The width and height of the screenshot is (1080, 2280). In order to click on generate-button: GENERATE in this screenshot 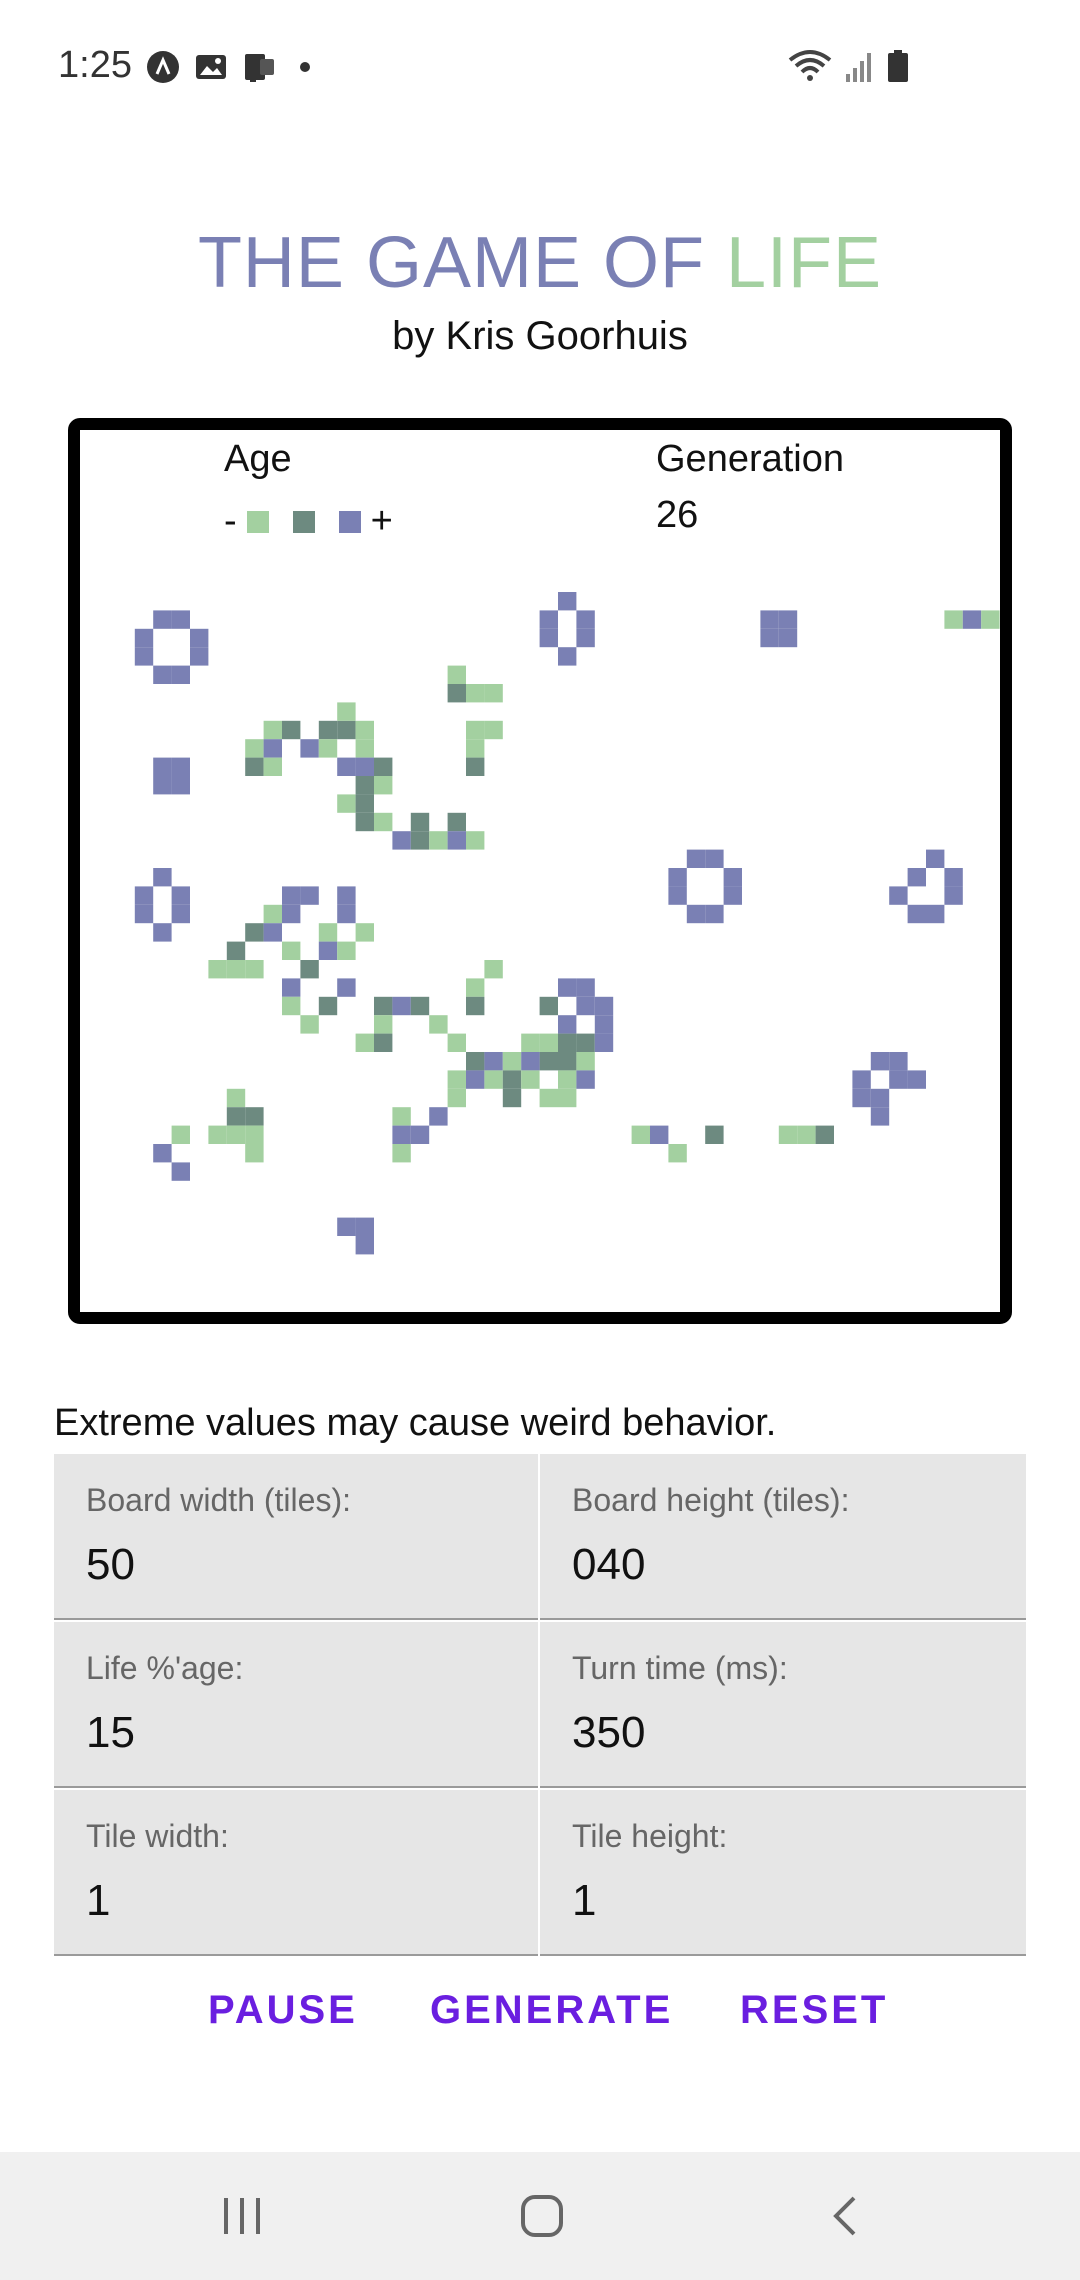, I will do `click(552, 2010)`.